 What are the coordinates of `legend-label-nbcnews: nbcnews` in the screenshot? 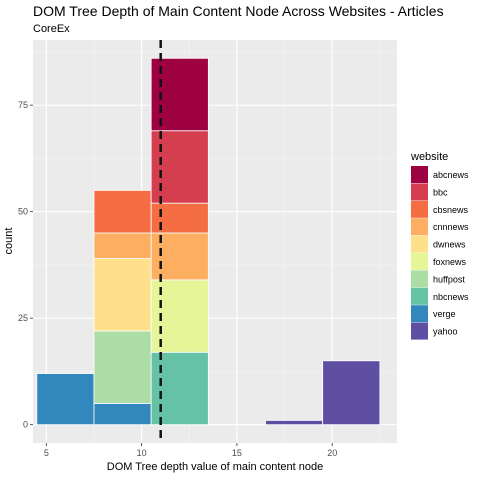 It's located at (451, 297).